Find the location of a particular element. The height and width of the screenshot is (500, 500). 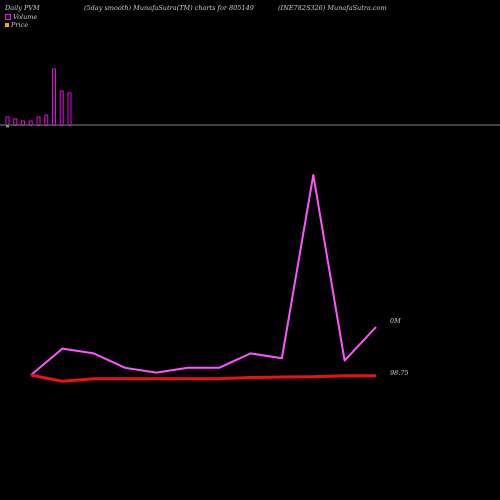

legend-volume: Volume is located at coordinates (21, 17).